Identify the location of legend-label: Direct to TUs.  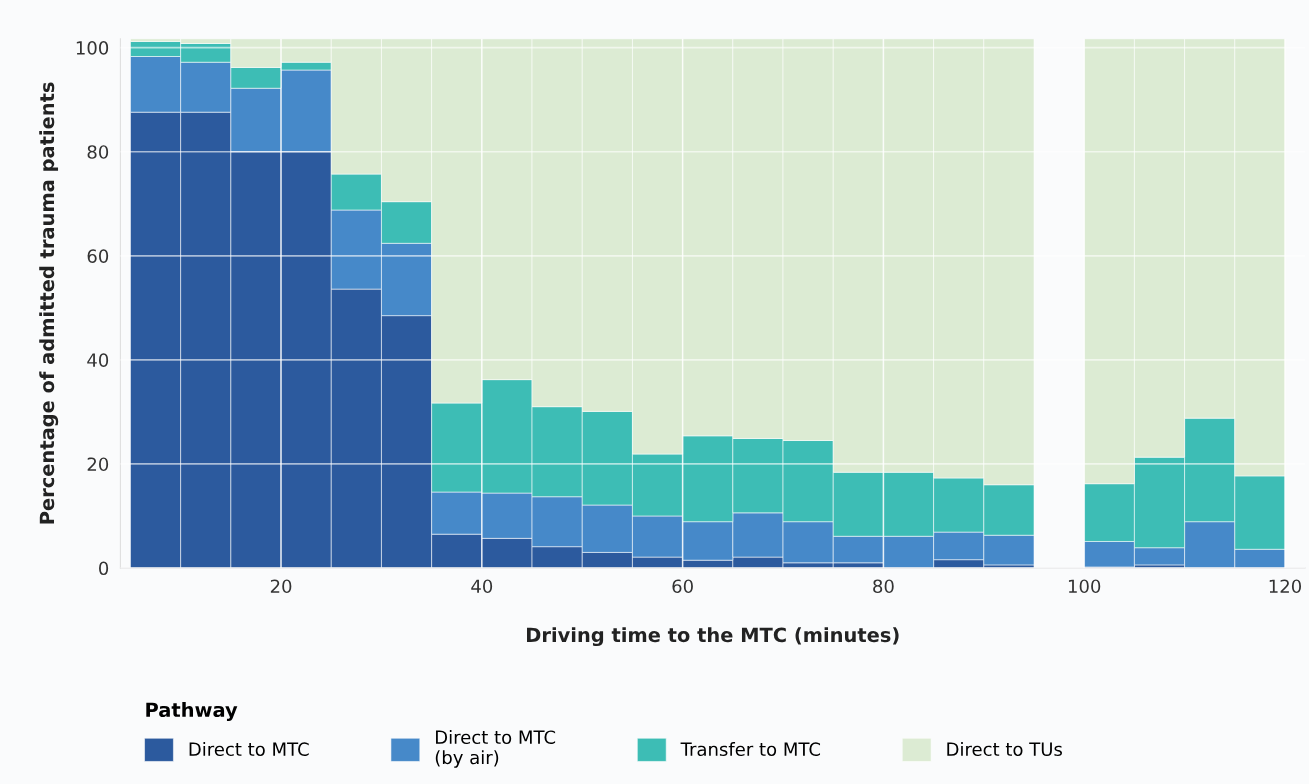
(1004, 749).